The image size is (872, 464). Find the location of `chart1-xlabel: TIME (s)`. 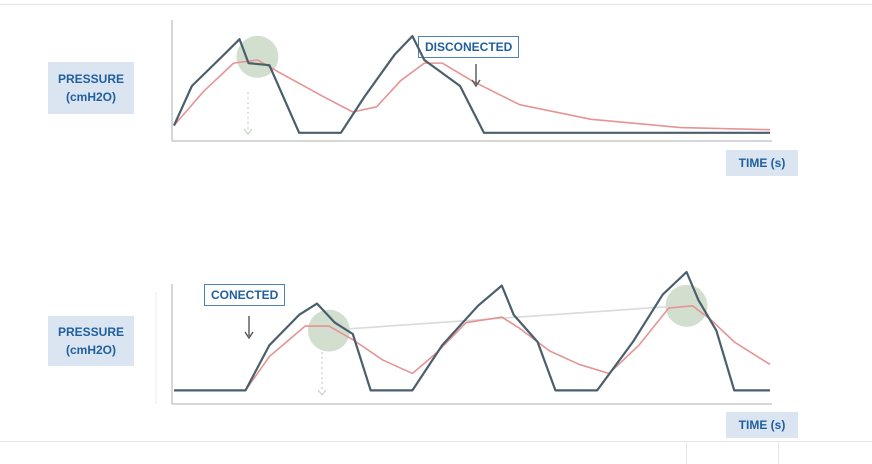

chart1-xlabel: TIME (s) is located at coordinates (762, 163).